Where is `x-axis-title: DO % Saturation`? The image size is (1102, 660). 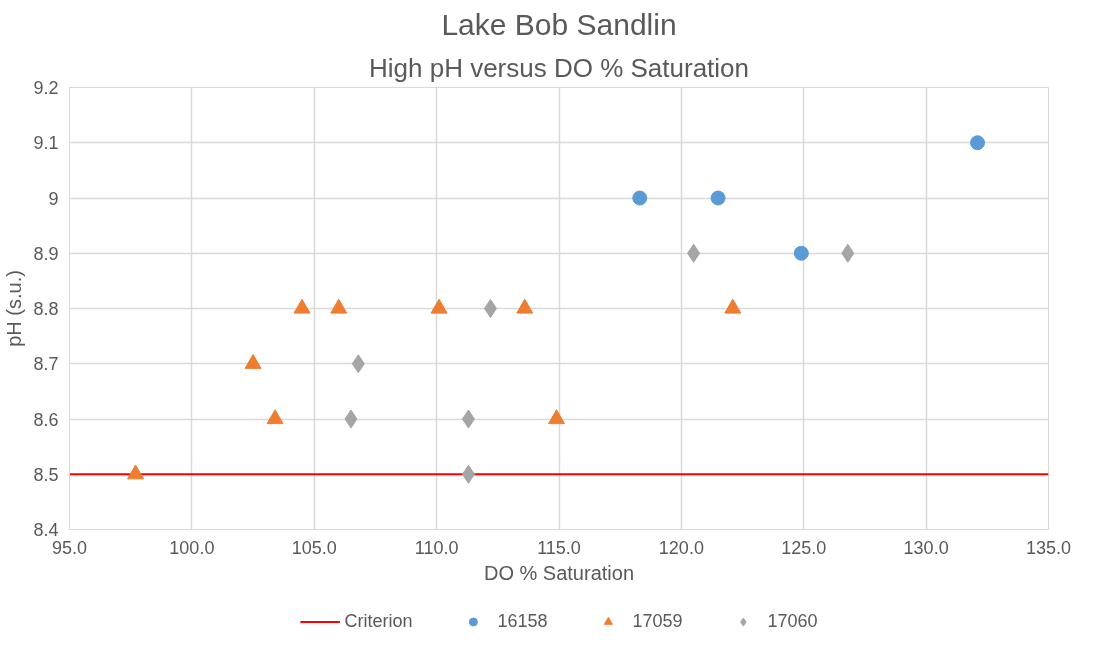
x-axis-title: DO % Saturation is located at coordinates (559, 572).